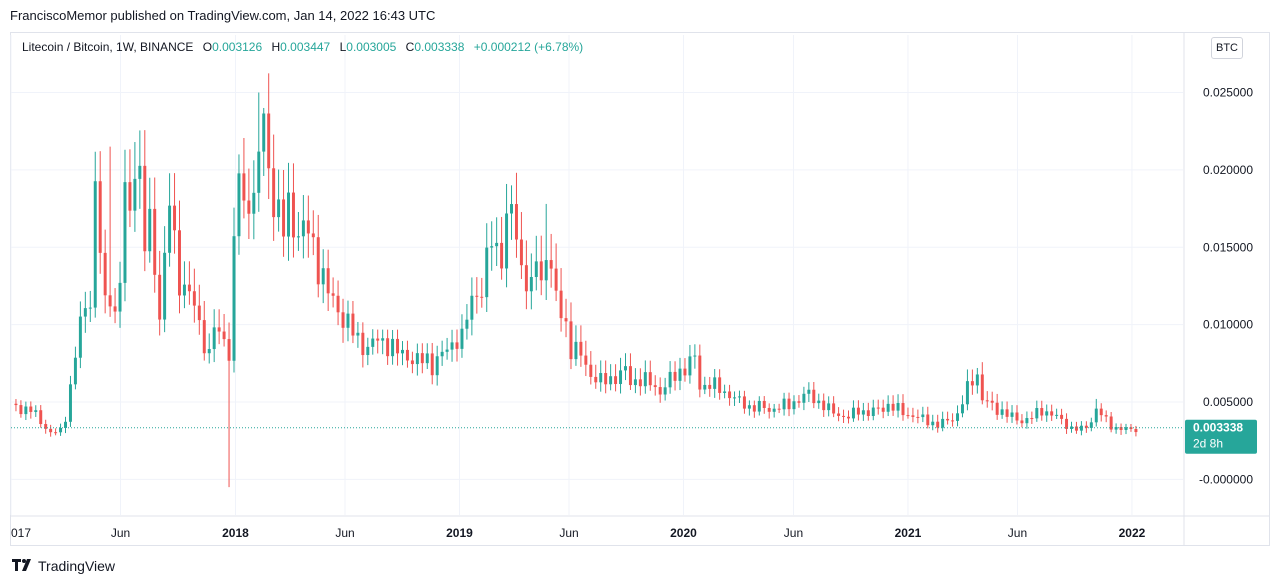 The height and width of the screenshot is (587, 1280). What do you see at coordinates (1228, 93) in the screenshot?
I see `y-tick-label: 0.025000` at bounding box center [1228, 93].